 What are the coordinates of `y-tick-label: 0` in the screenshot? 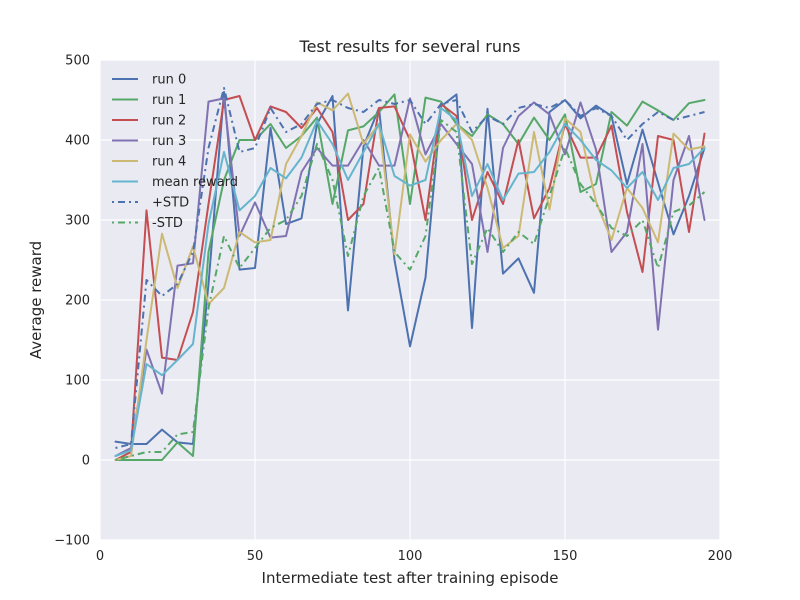 It's located at (86, 461).